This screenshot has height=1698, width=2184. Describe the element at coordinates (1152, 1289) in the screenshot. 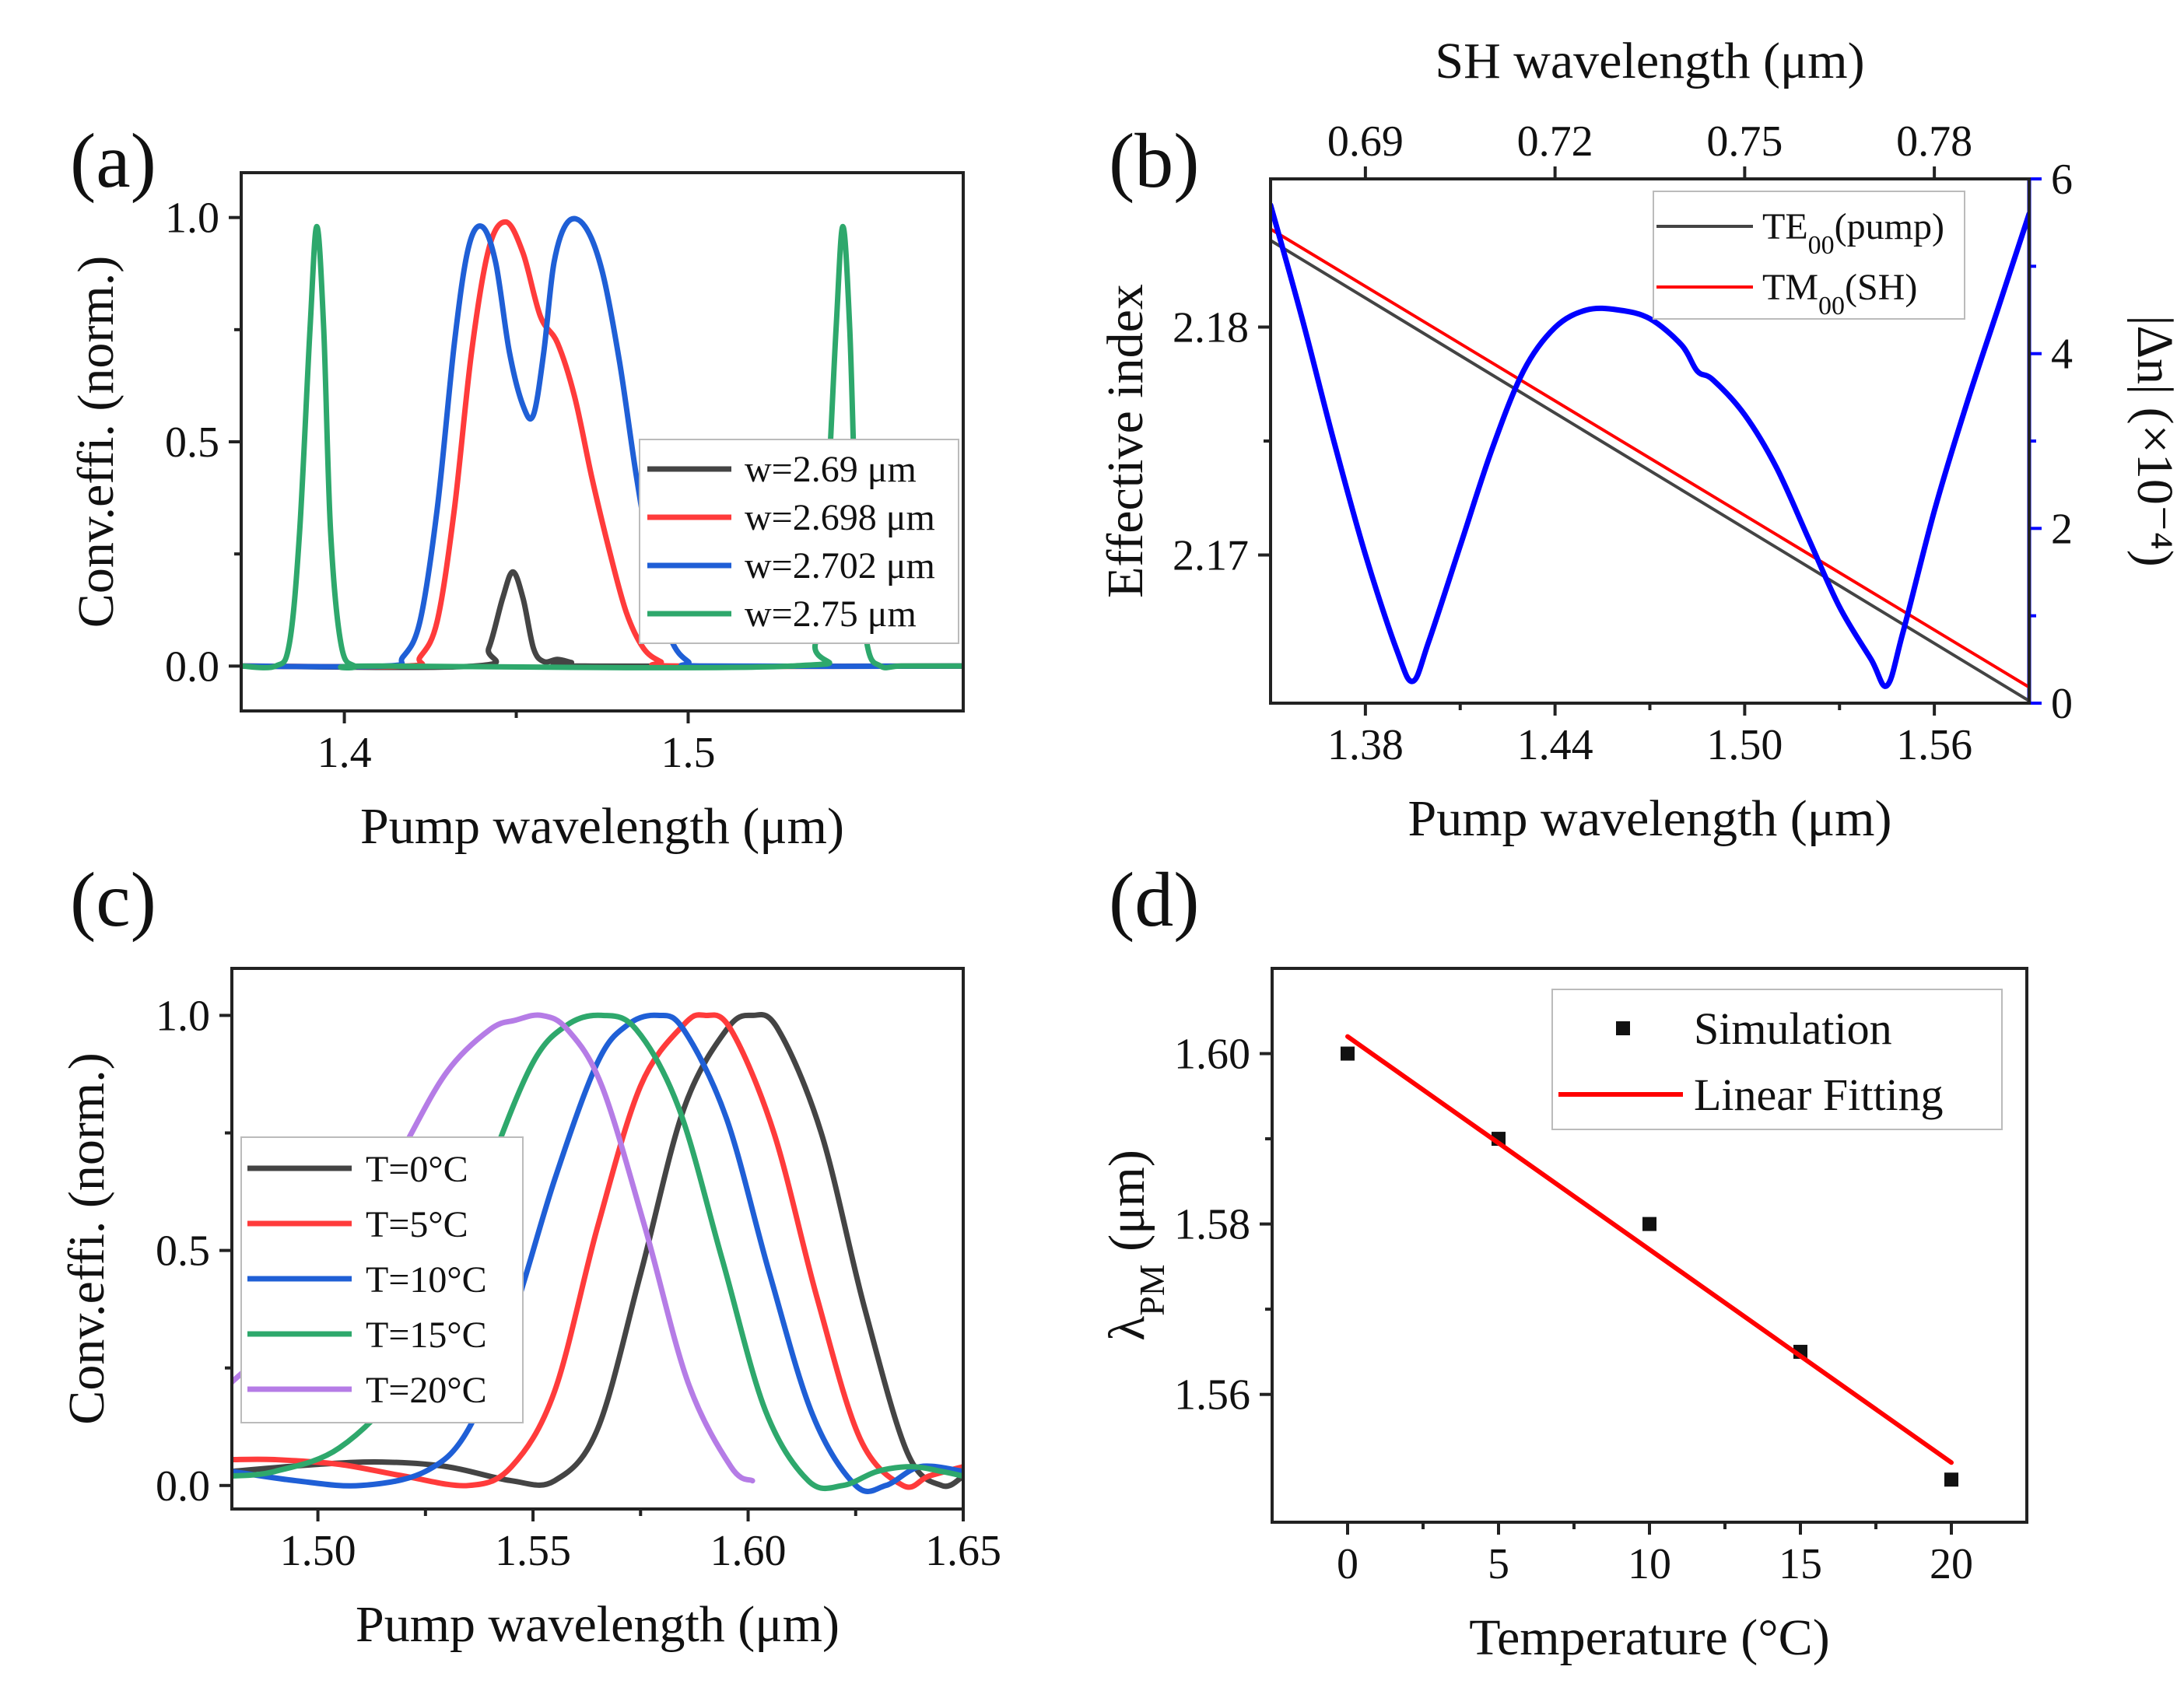

I see `y-axis-label-subscript: PM` at that location.